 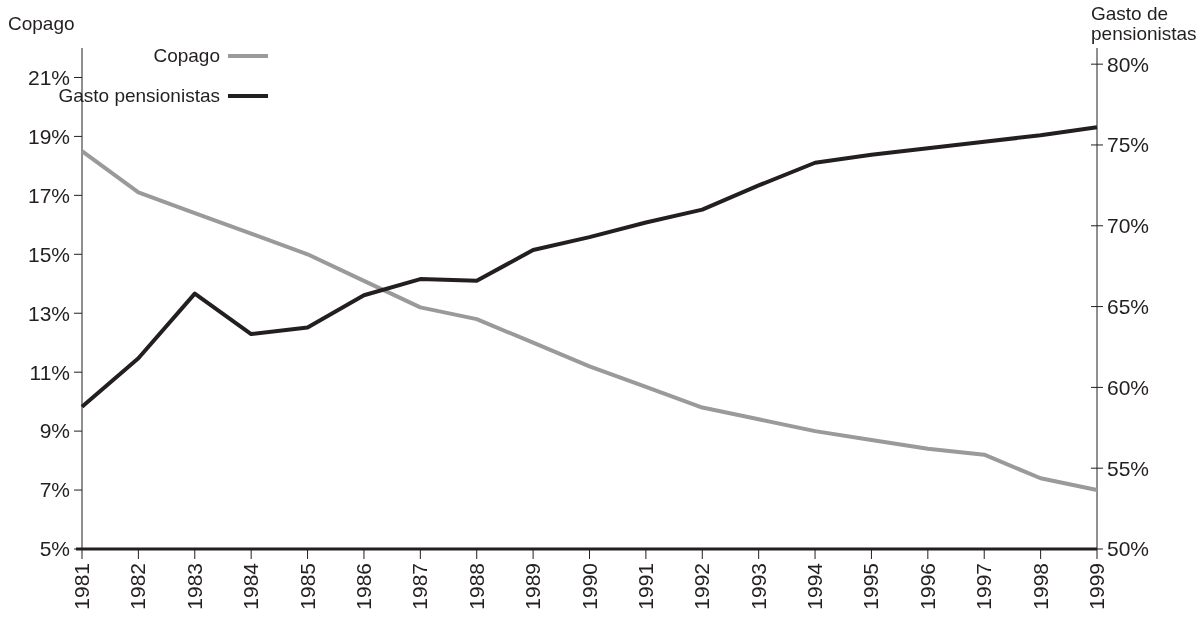 What do you see at coordinates (927, 586) in the screenshot?
I see `x-tick-label: 1996` at bounding box center [927, 586].